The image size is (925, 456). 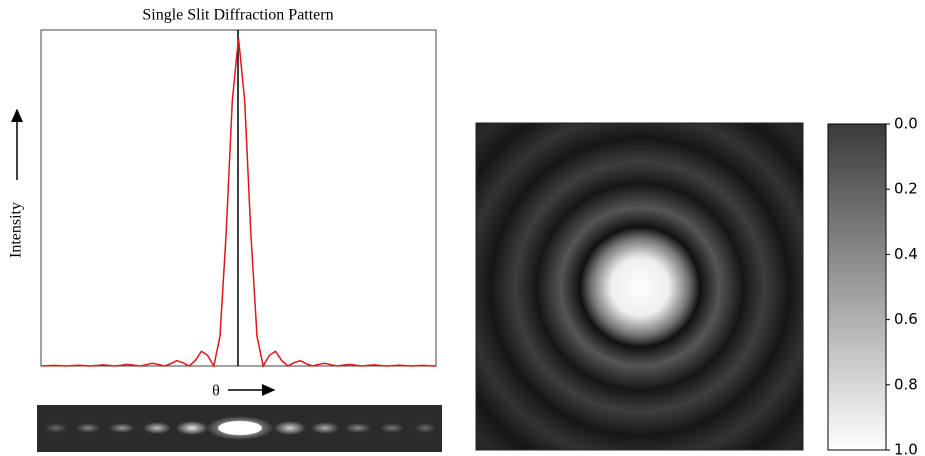 I want to click on colorbar, so click(x=857, y=287).